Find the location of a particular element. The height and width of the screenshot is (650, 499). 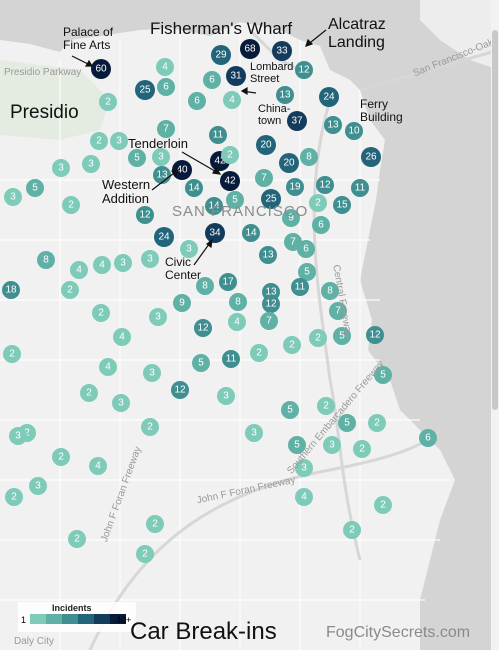

incident-cluster: 60 is located at coordinates (101, 69).